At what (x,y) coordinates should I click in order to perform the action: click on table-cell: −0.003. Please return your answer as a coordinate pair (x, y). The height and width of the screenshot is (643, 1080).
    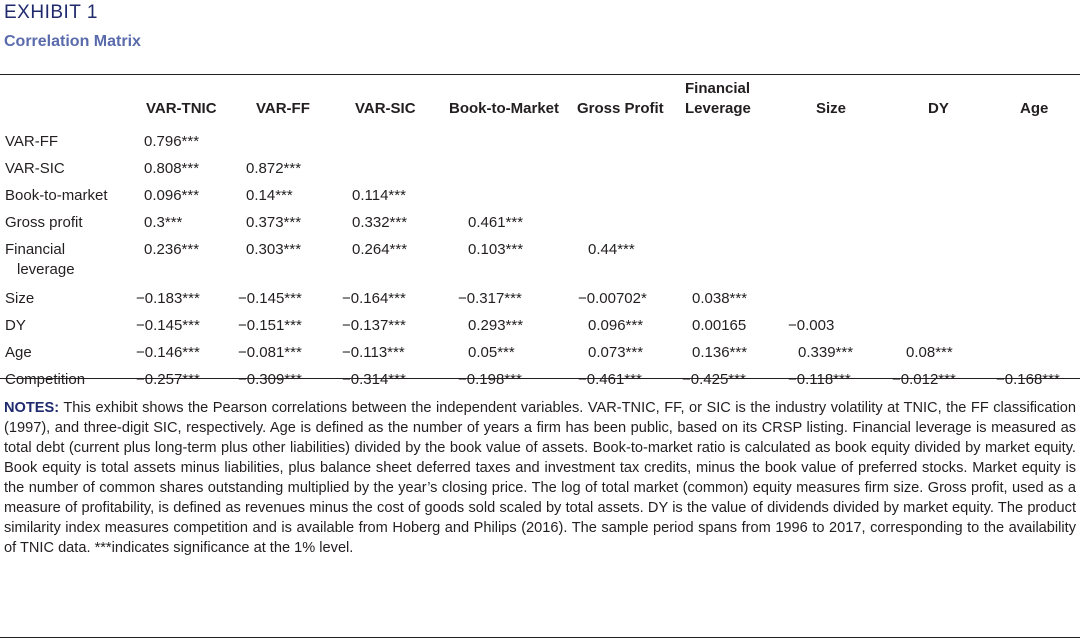
    Looking at the image, I should click on (811, 325).